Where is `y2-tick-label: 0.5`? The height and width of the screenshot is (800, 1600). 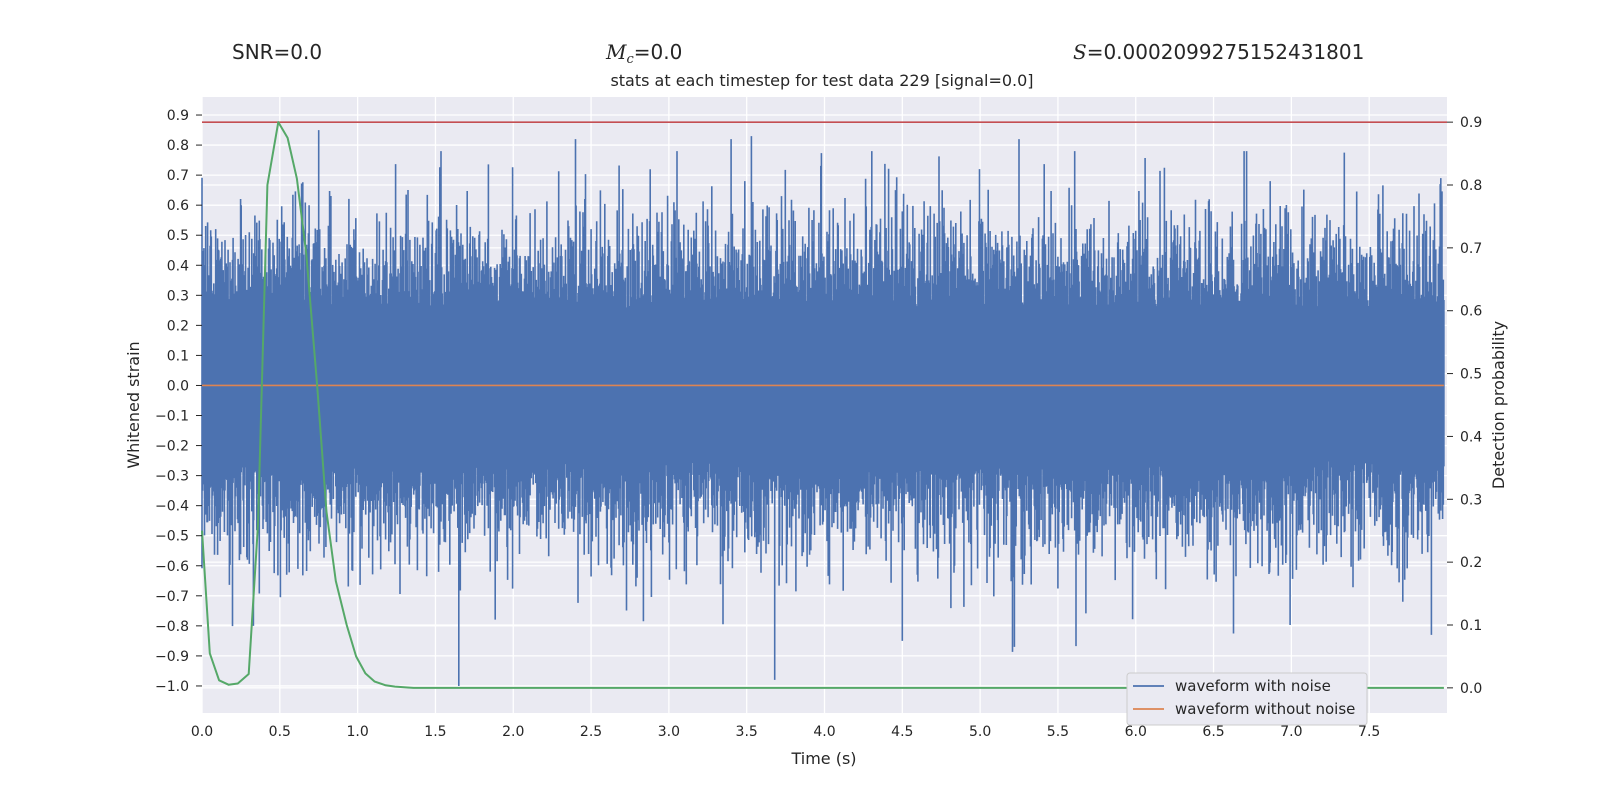
y2-tick-label: 0.5 is located at coordinates (1471, 375).